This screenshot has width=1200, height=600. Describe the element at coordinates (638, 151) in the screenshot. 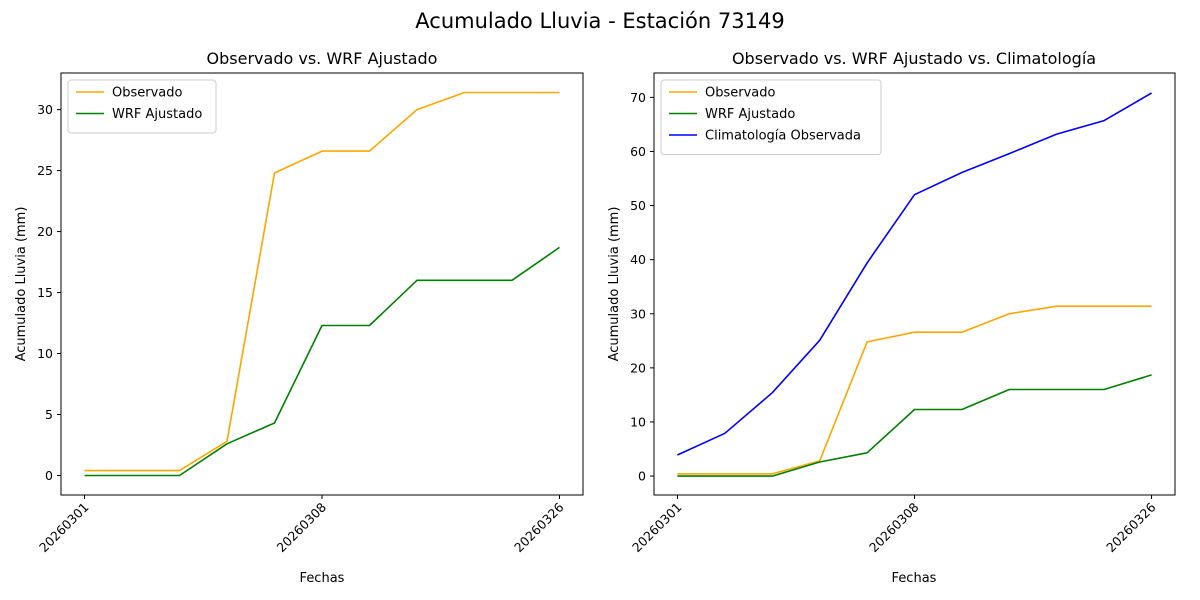

I see `y-tick-label: 60` at that location.